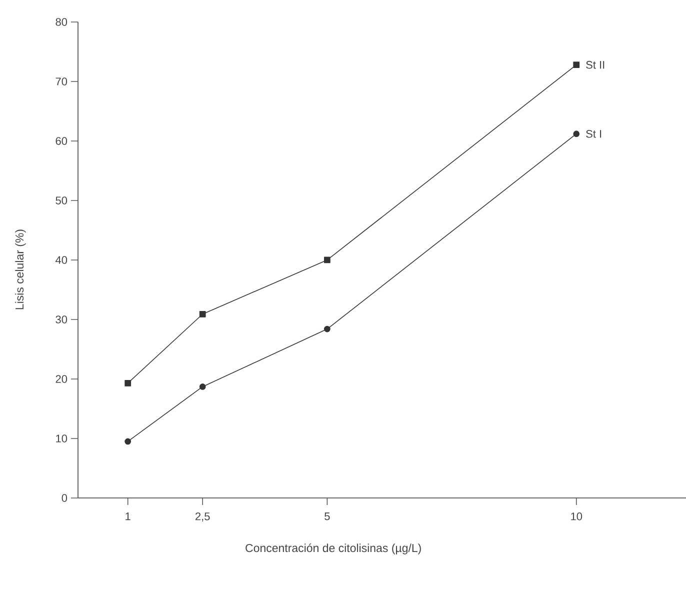  Describe the element at coordinates (327, 516) in the screenshot. I see `x-tick-label: 5` at that location.